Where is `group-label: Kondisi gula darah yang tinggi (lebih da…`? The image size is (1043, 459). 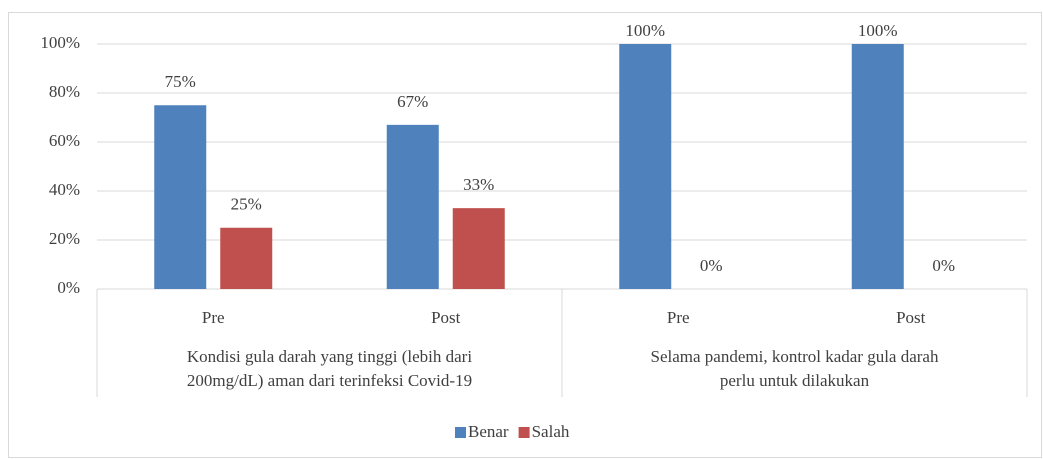 group-label: Kondisi gula darah yang tinggi (lebih da… is located at coordinates (329, 356).